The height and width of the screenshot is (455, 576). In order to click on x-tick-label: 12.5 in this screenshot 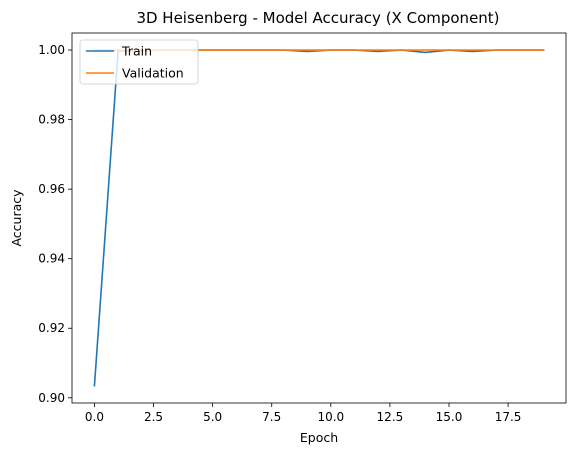, I will do `click(390, 417)`.